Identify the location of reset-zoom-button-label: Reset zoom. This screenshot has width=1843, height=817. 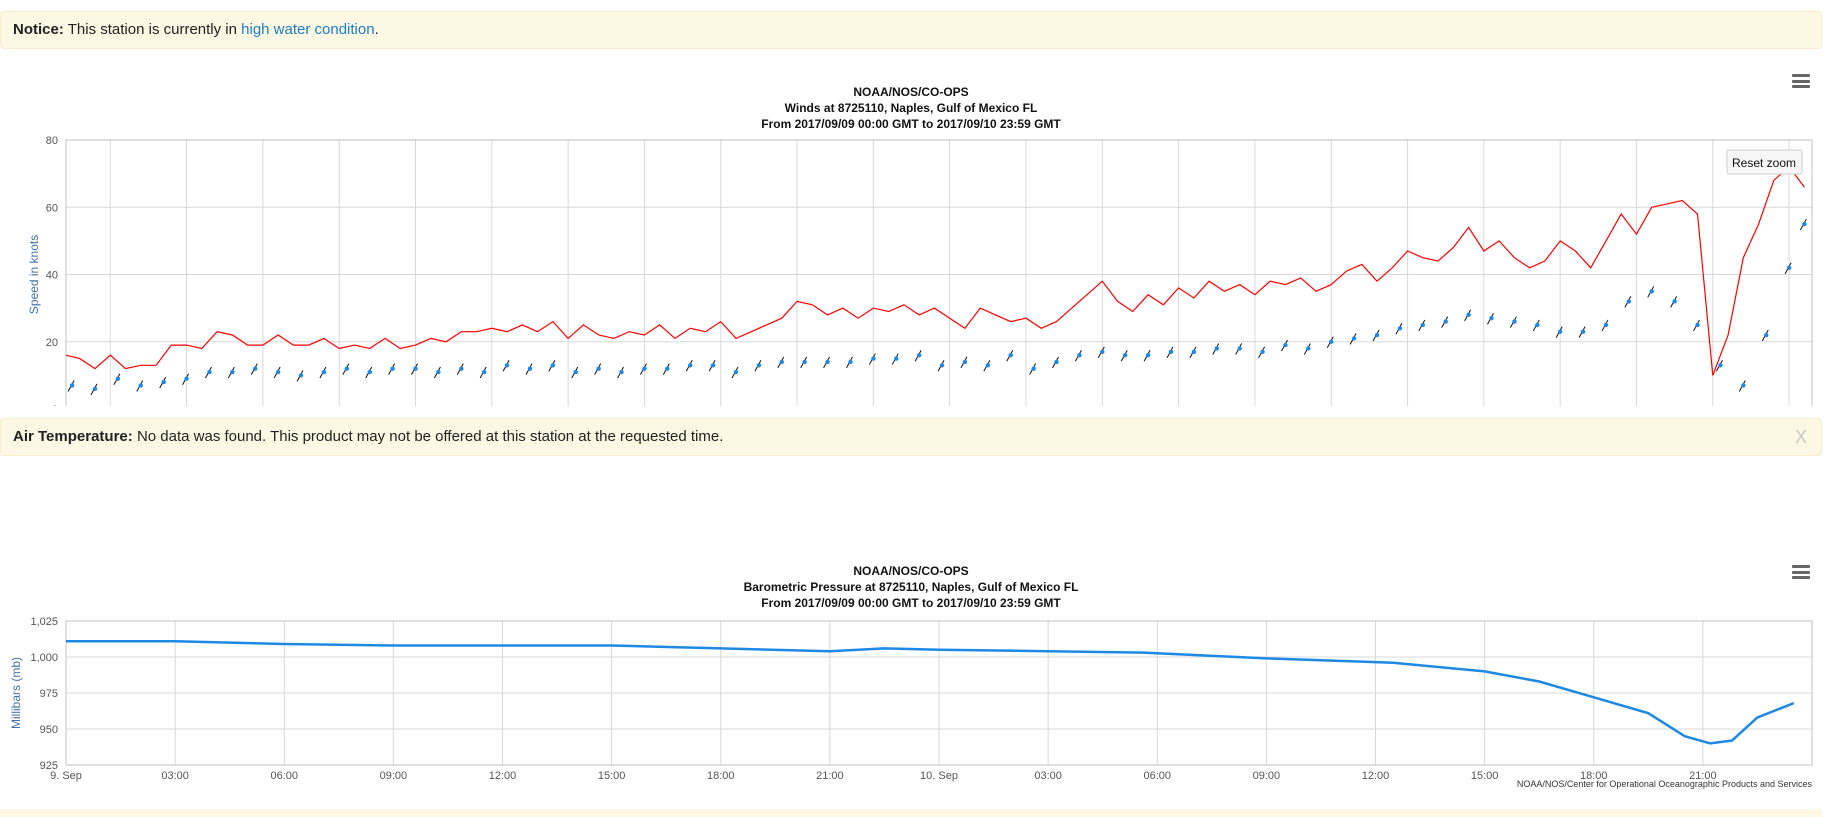
(1764, 163).